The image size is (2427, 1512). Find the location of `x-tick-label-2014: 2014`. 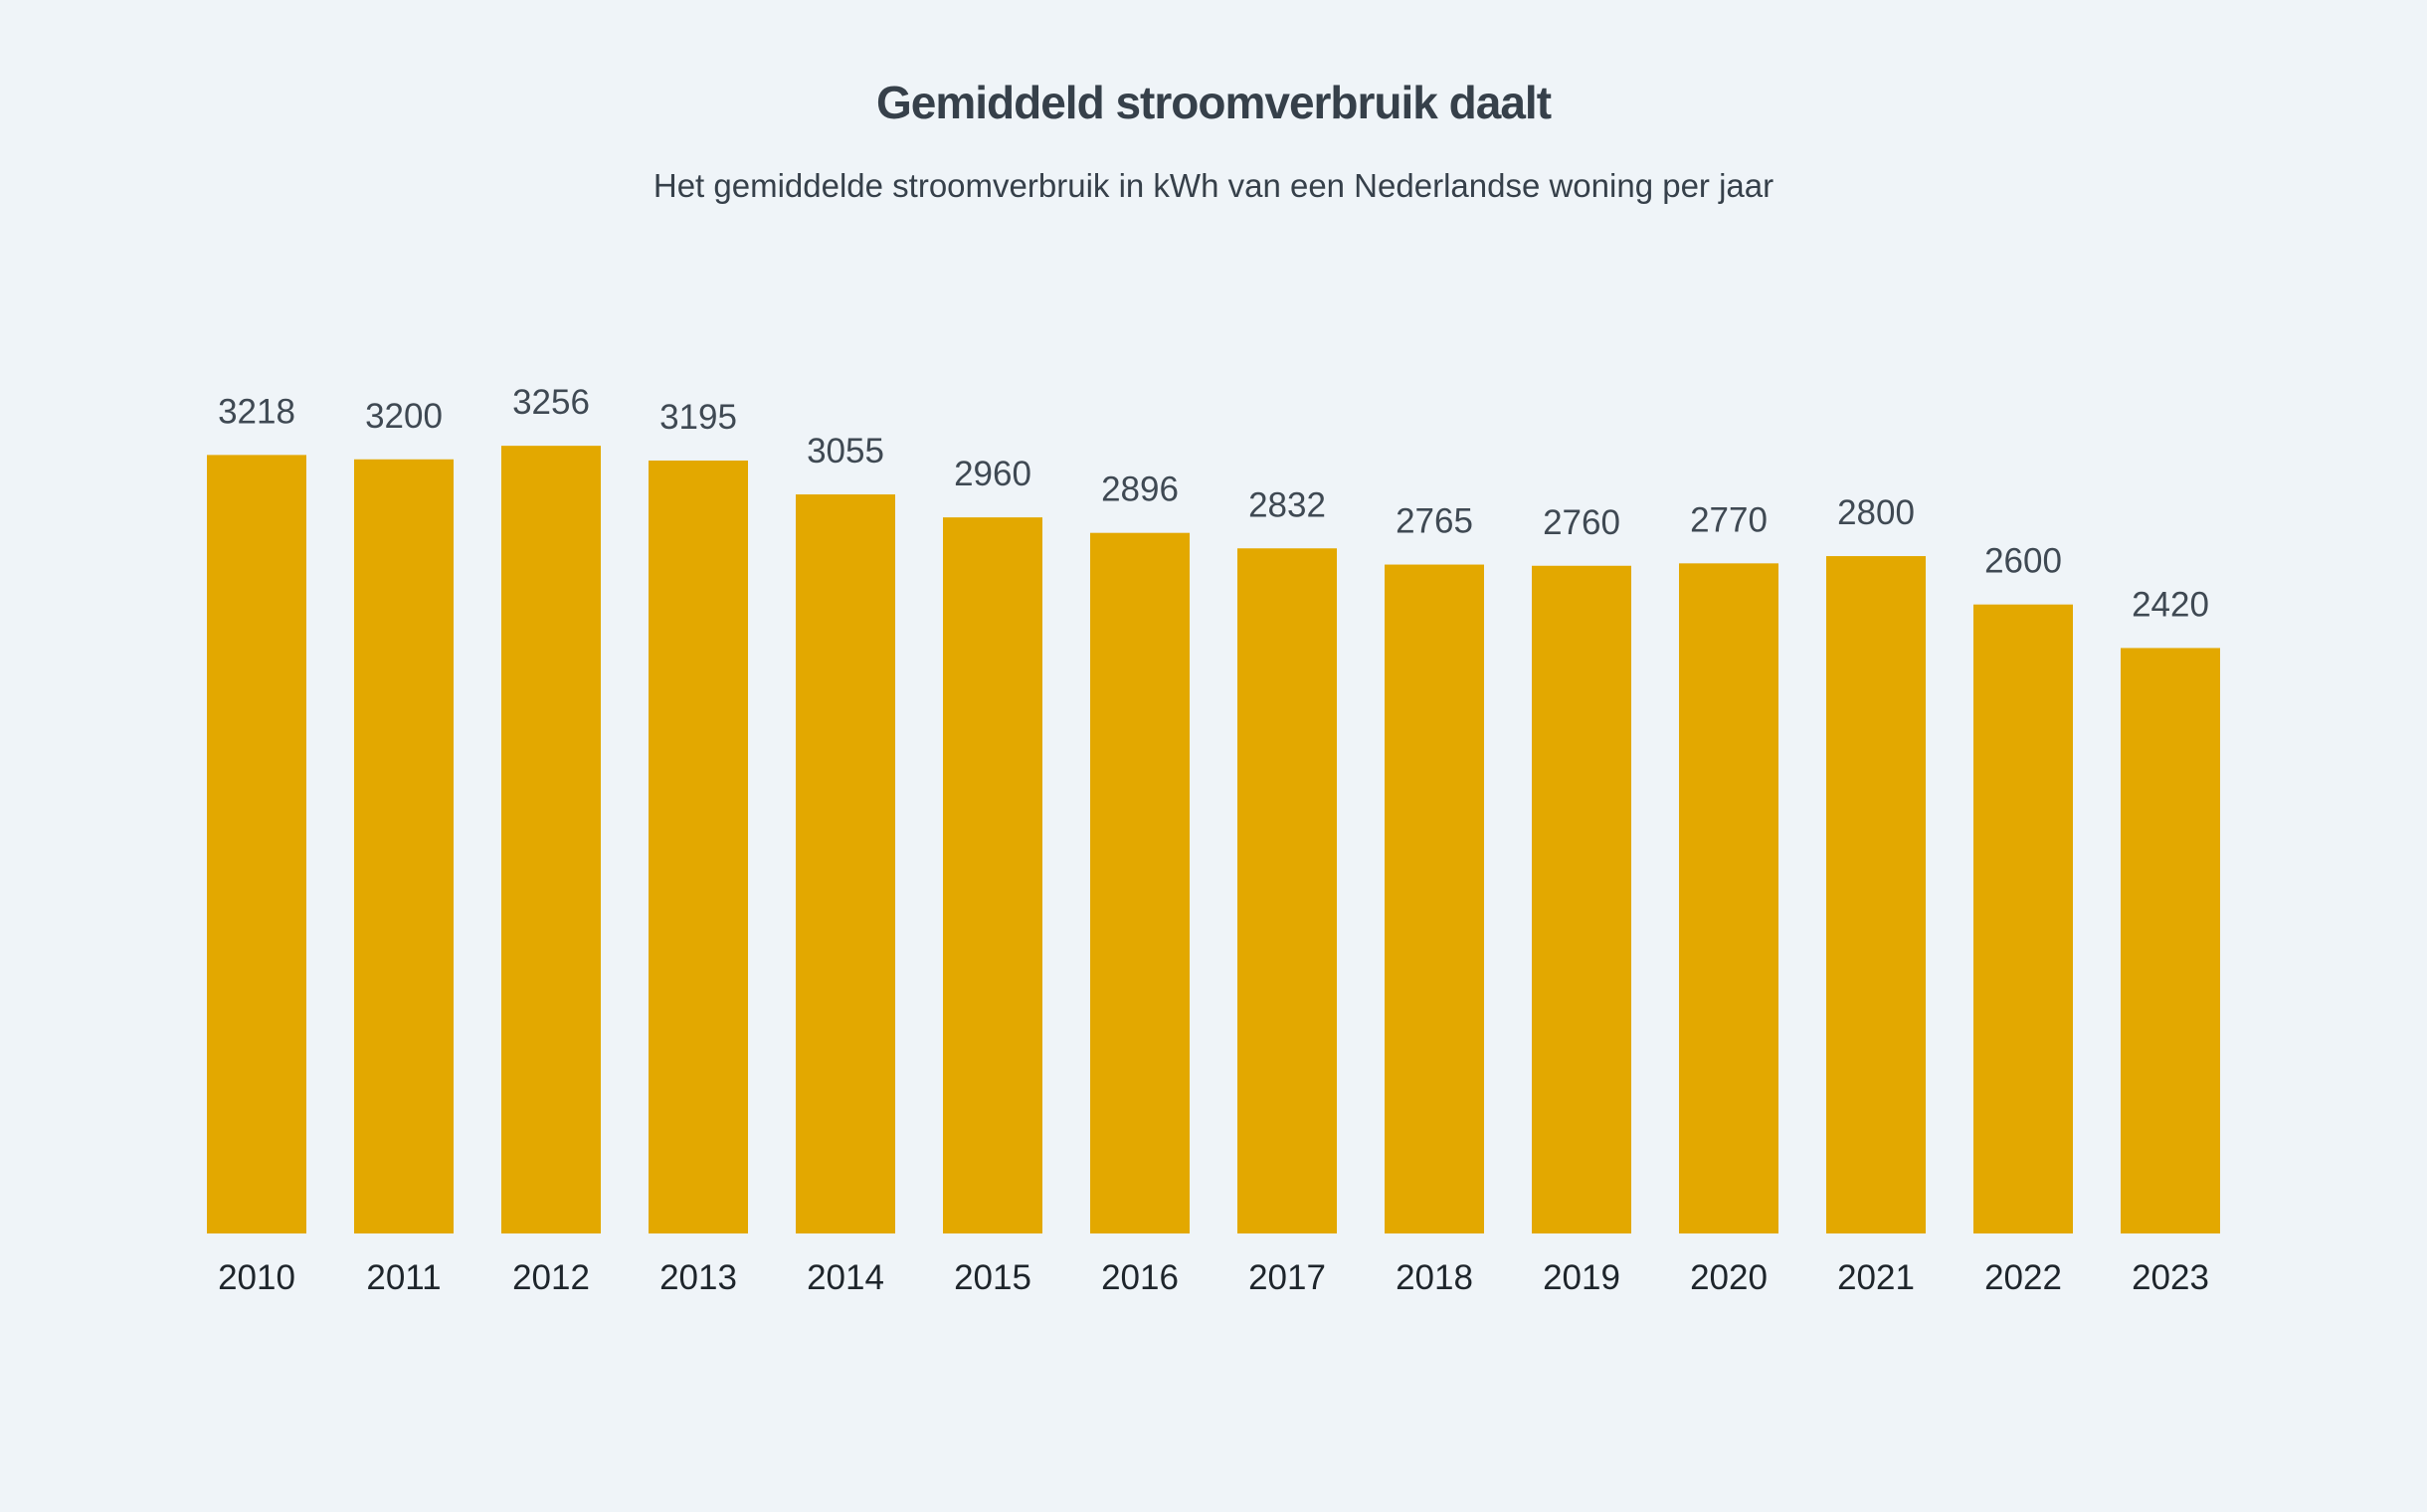

x-tick-label-2014: 2014 is located at coordinates (845, 1277).